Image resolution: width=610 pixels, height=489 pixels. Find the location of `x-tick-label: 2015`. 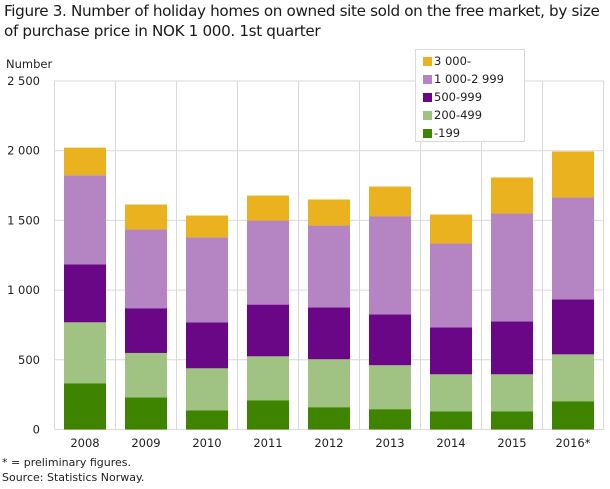

x-tick-label: 2015 is located at coordinates (511, 443).